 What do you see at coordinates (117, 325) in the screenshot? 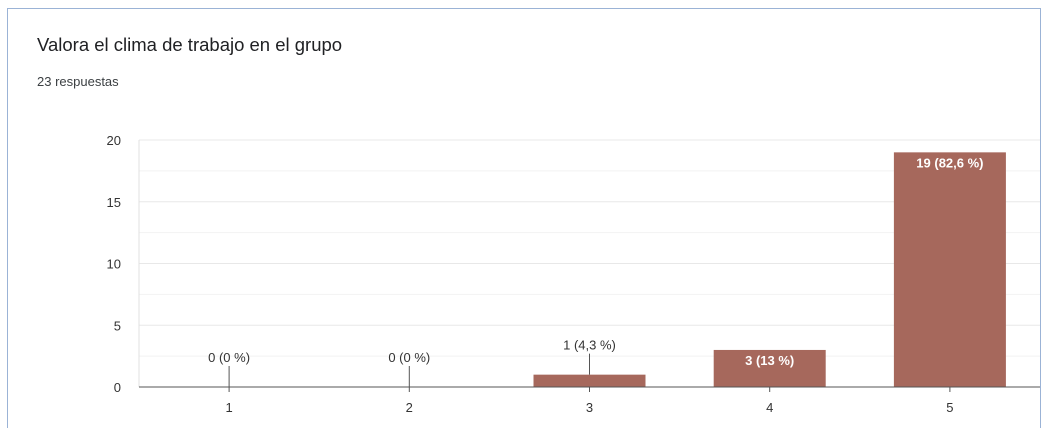
I see `y-tick-label: 5` at bounding box center [117, 325].